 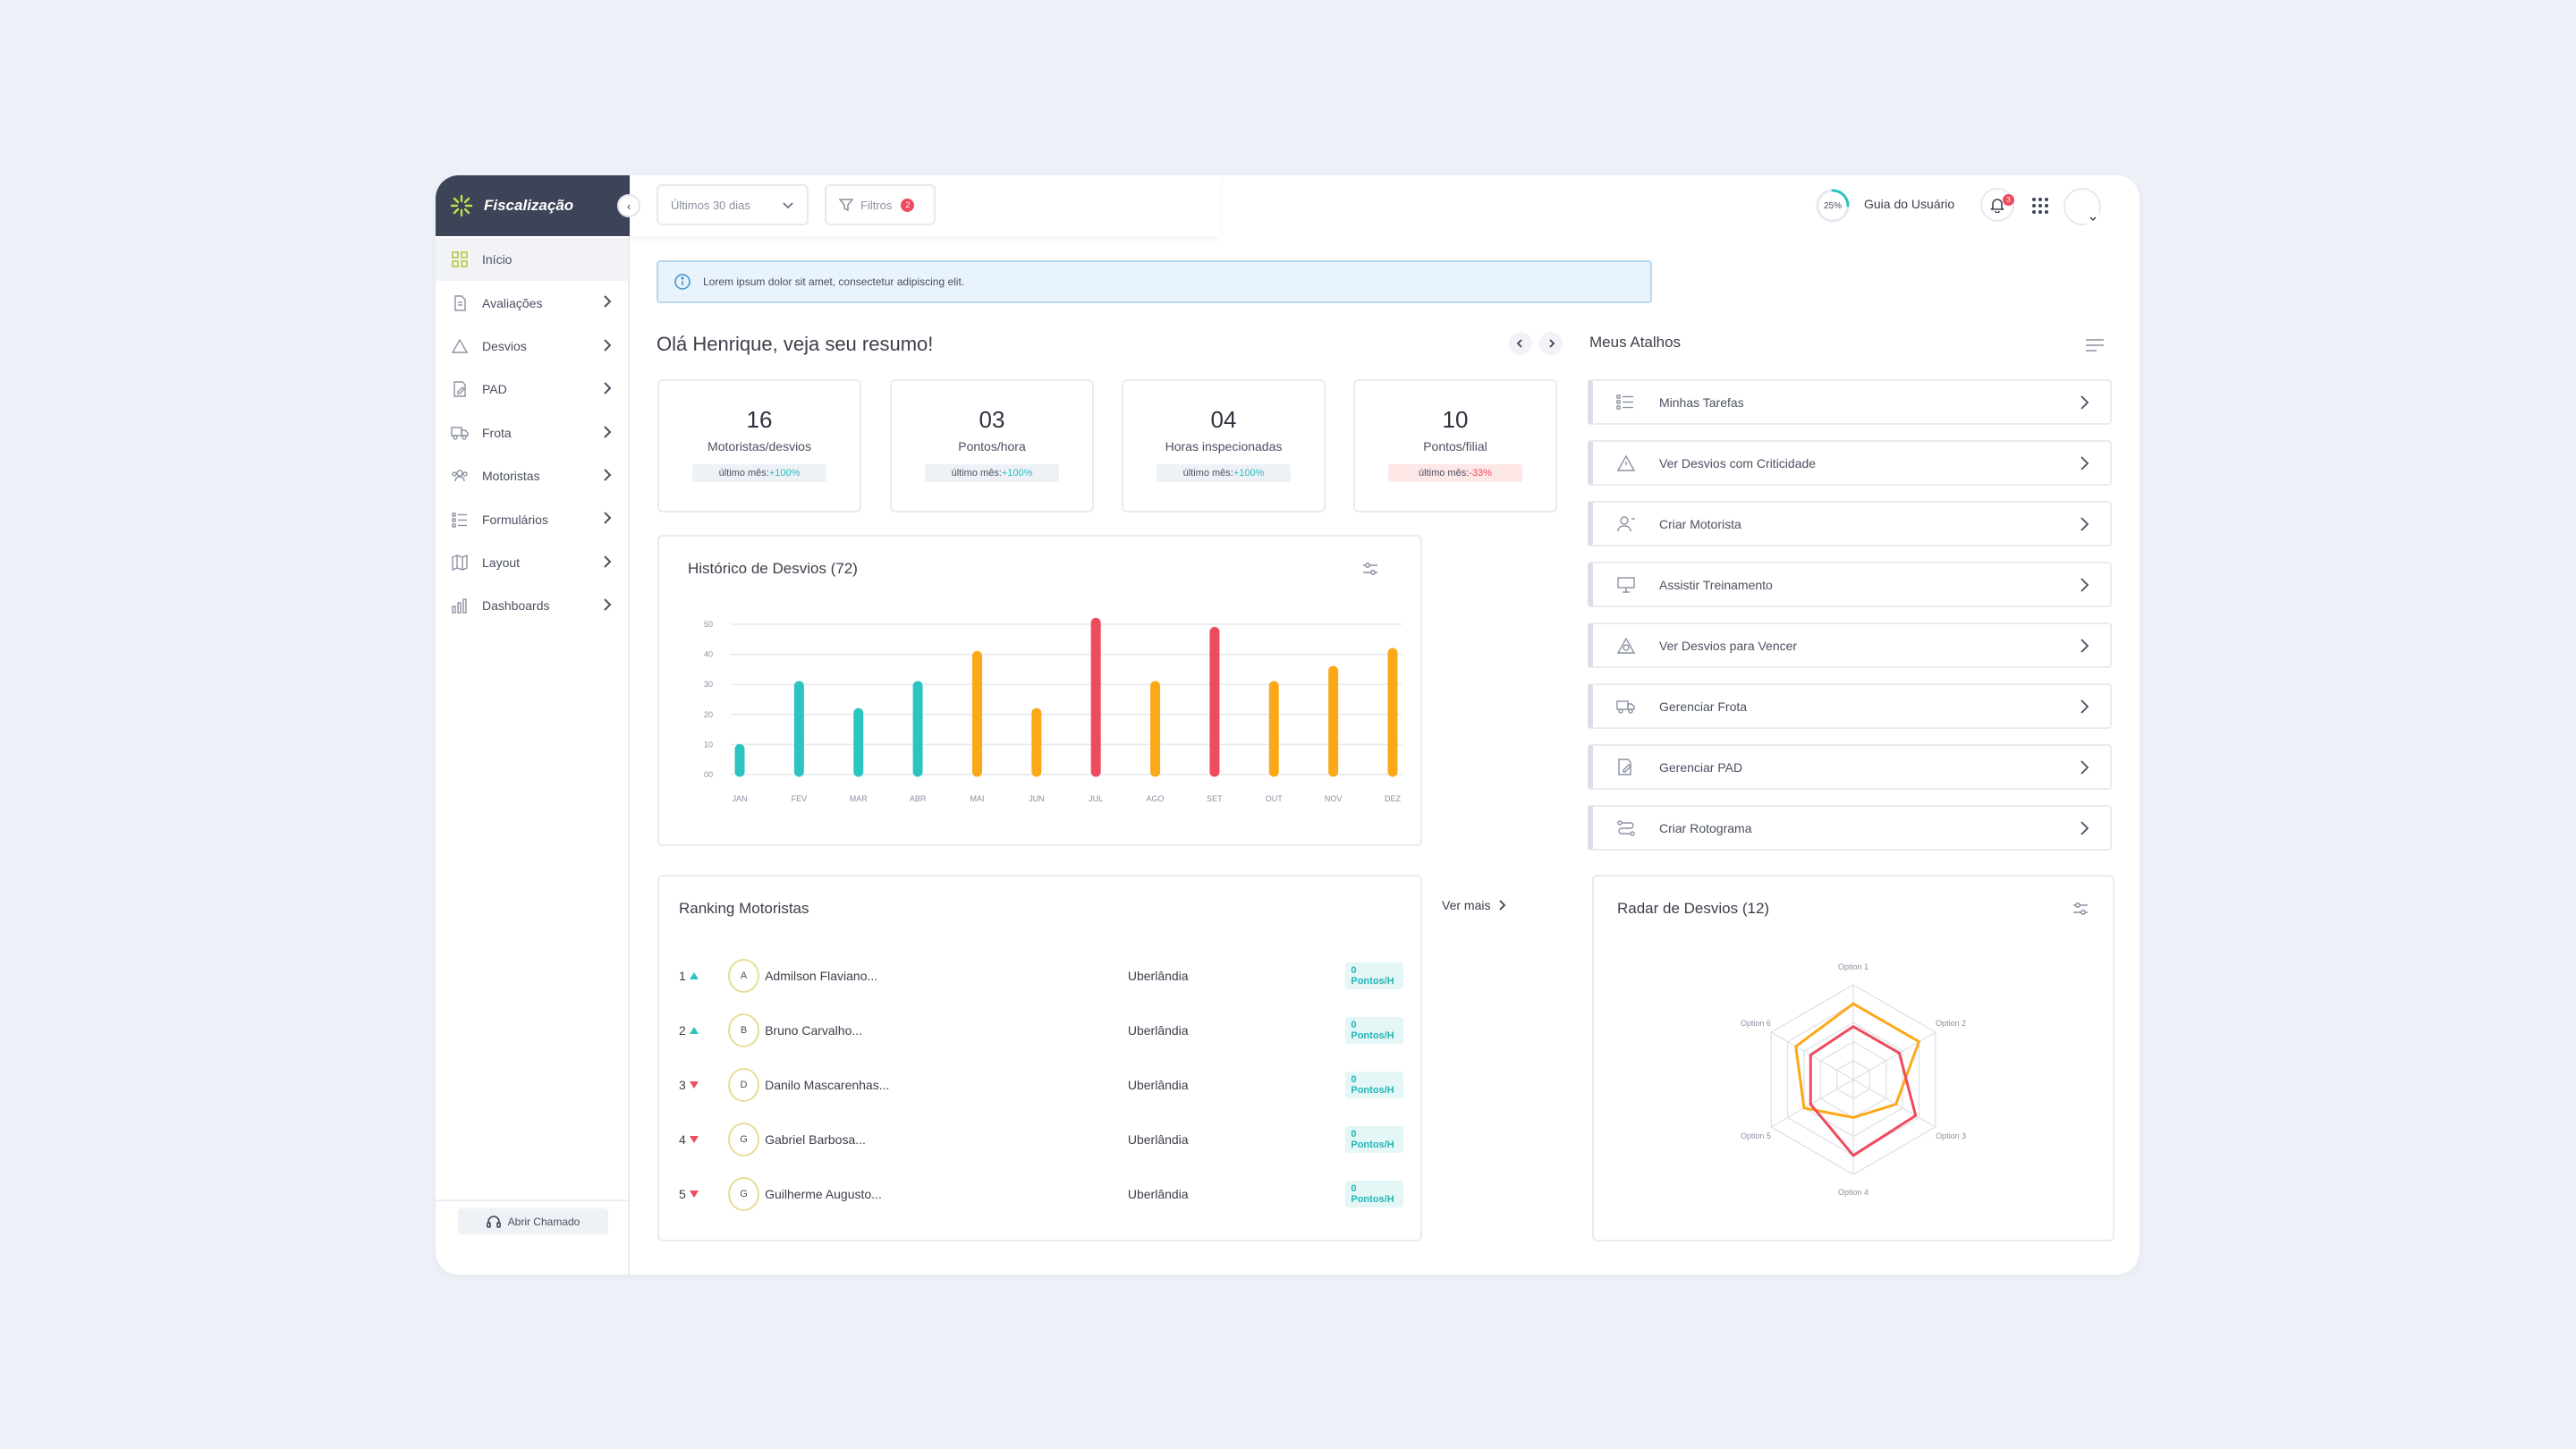 I want to click on shortcut-item: Criar Motorista, so click(x=1850, y=524).